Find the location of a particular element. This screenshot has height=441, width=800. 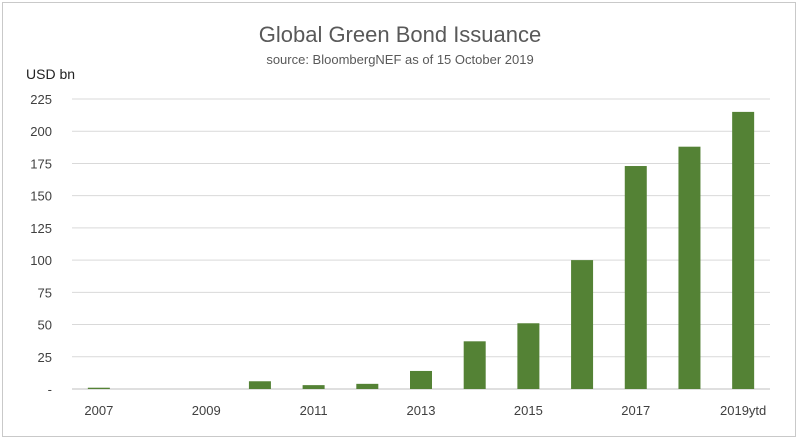

bar-2016 is located at coordinates (582, 324).